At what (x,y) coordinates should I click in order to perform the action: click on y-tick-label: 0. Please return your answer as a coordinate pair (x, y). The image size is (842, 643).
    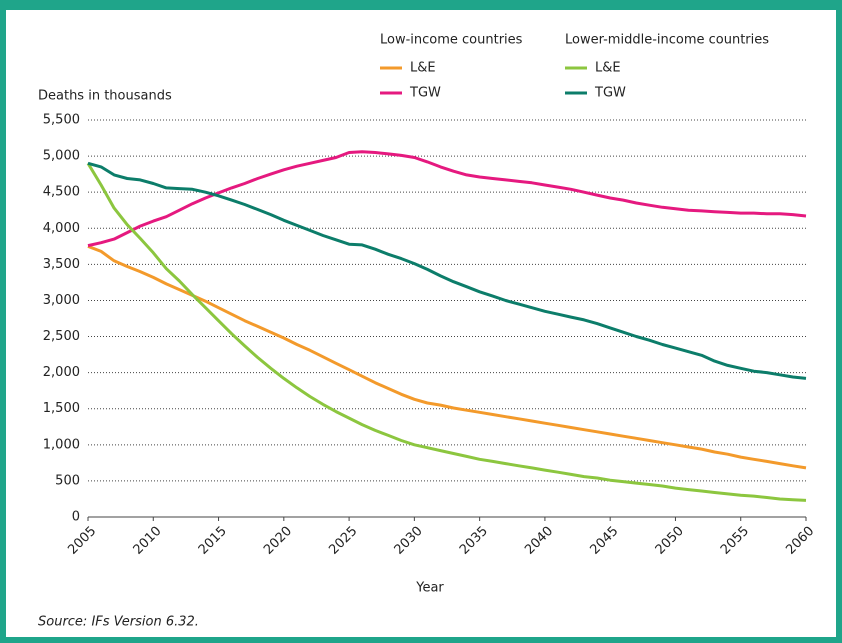
    Looking at the image, I should click on (76, 517).